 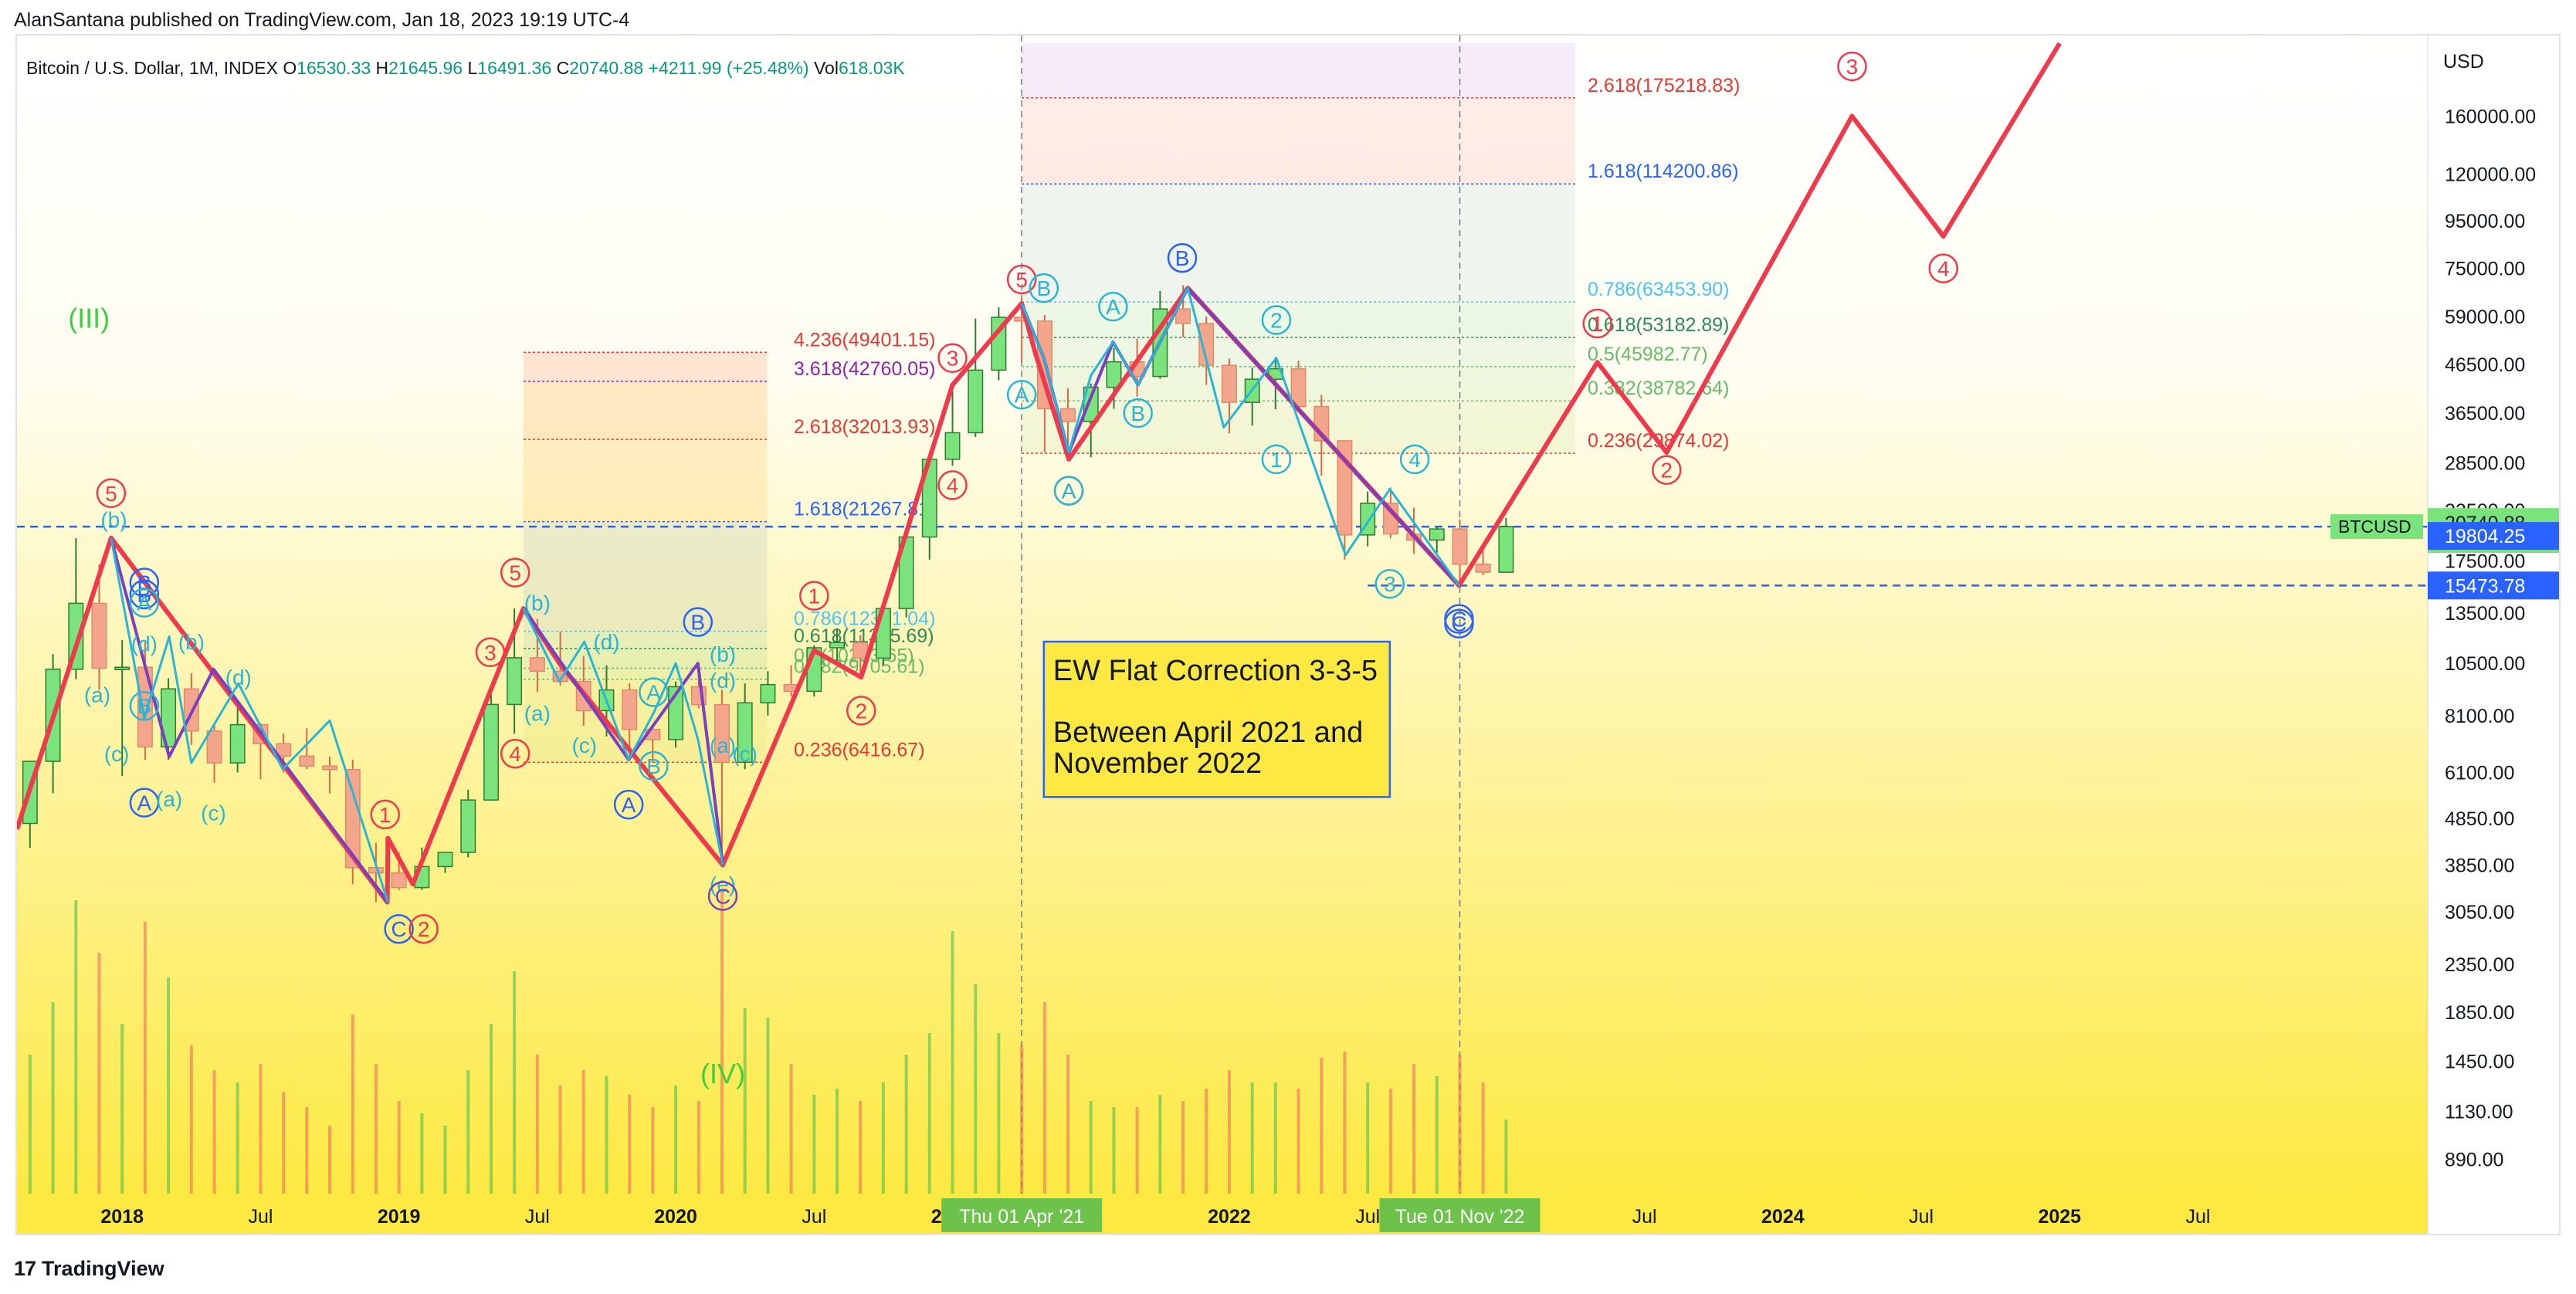 What do you see at coordinates (864, 340) in the screenshot?
I see `fib-level-label: 4.236(49401.15)` at bounding box center [864, 340].